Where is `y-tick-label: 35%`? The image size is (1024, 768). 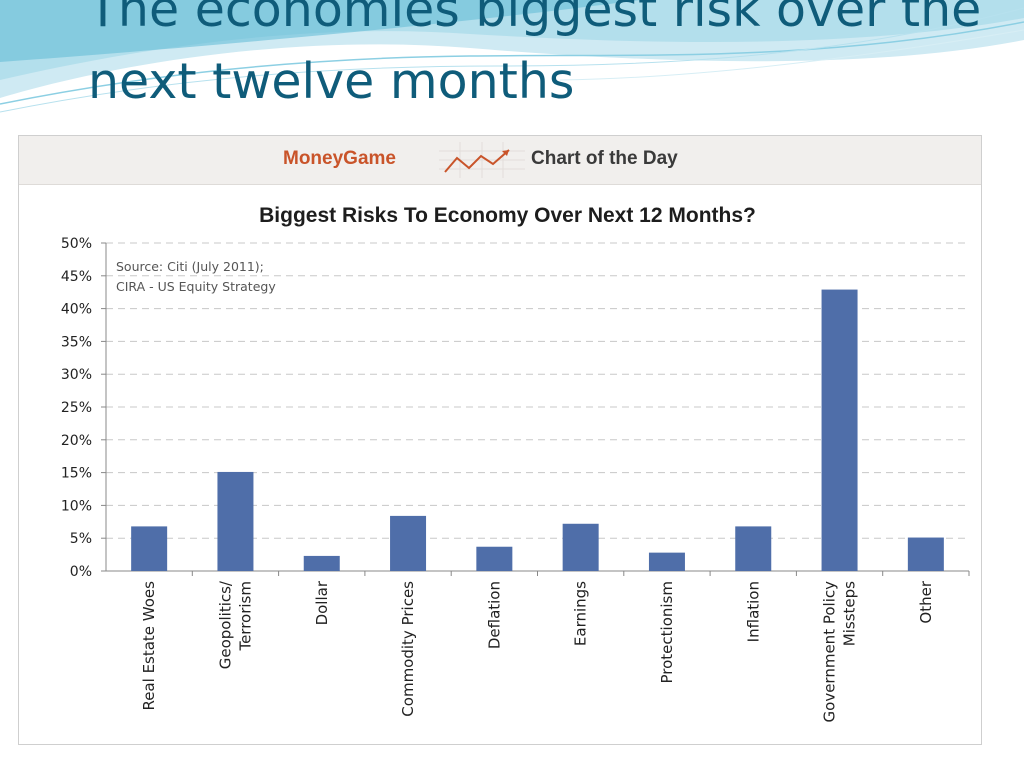 y-tick-label: 35% is located at coordinates (76, 342).